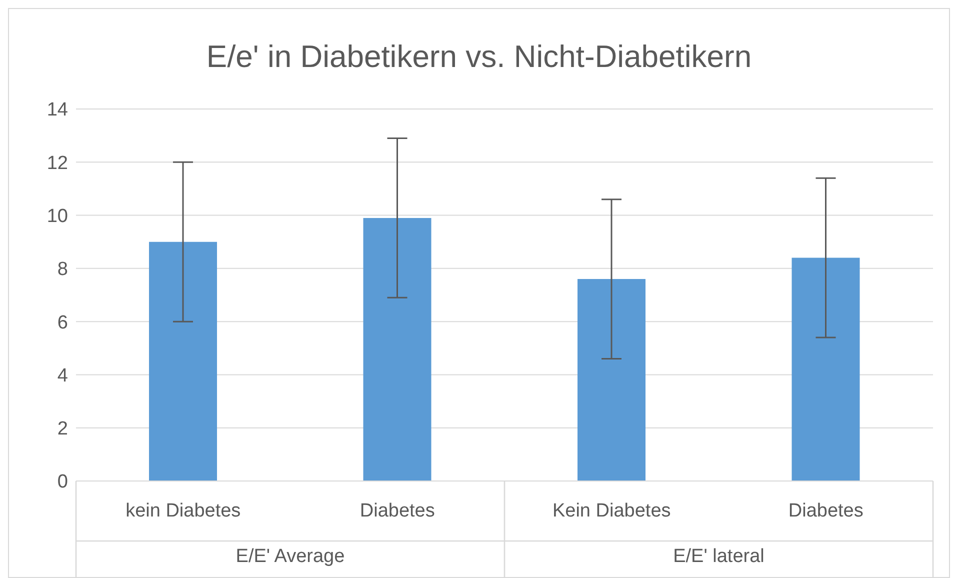  What do you see at coordinates (57, 163) in the screenshot?
I see `y-tick-label: 12` at bounding box center [57, 163].